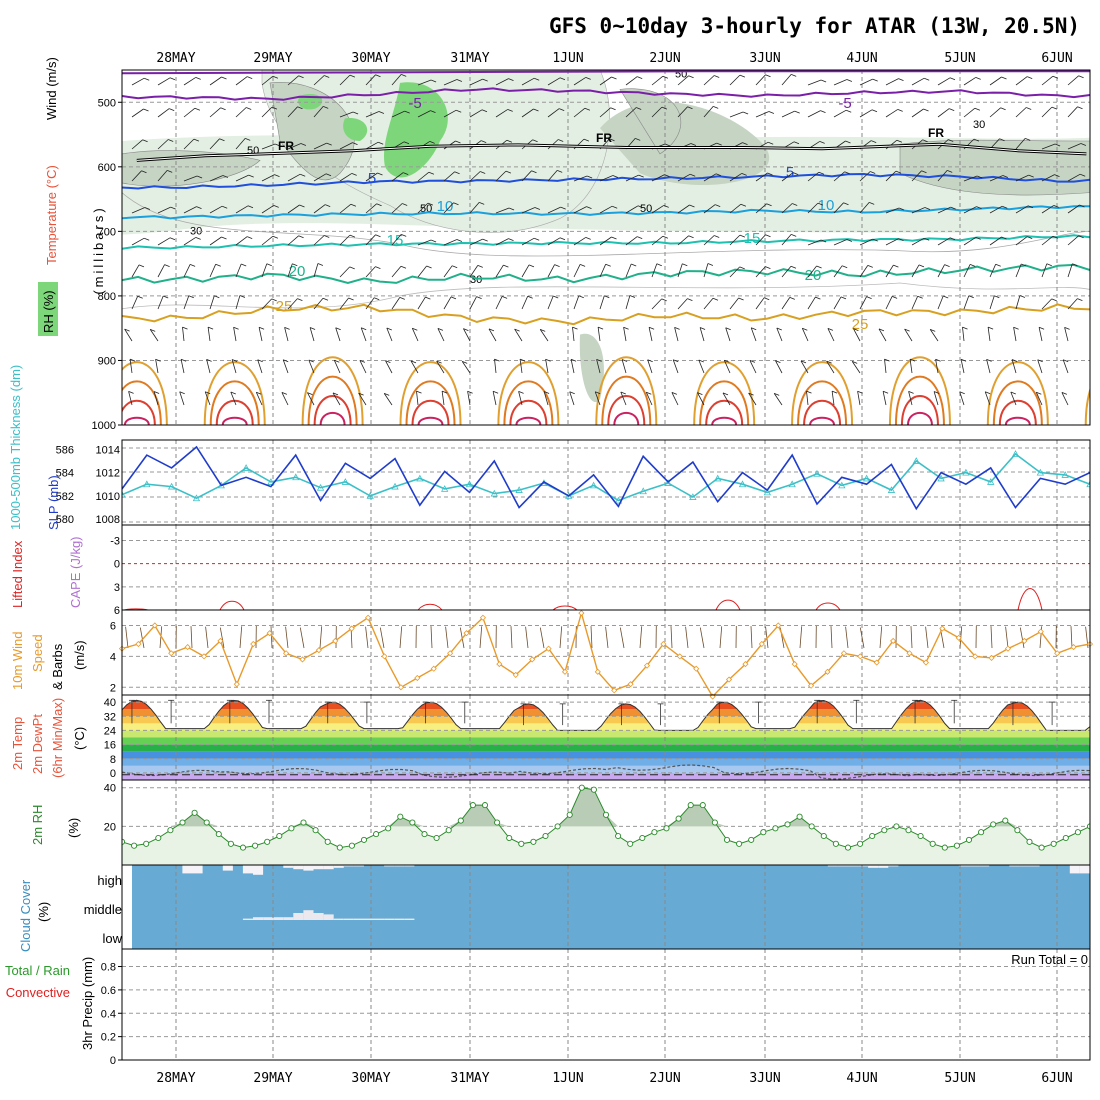 This screenshot has width=1100, height=1100. Describe the element at coordinates (606, 739) in the screenshot. I see `temperature-minmax-marks` at that location.